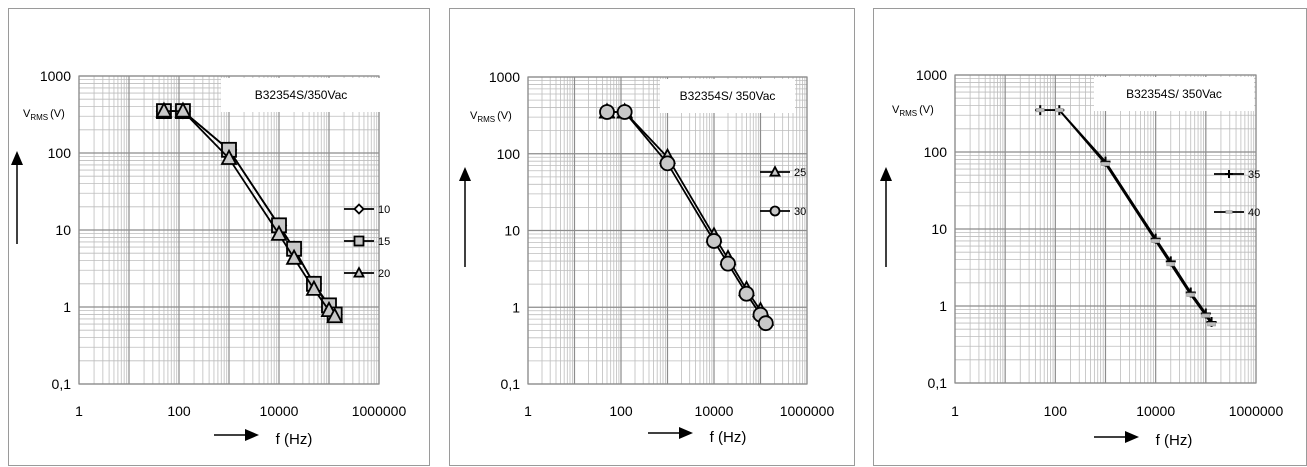  I want to click on legend-entry-20: 20, so click(367, 273).